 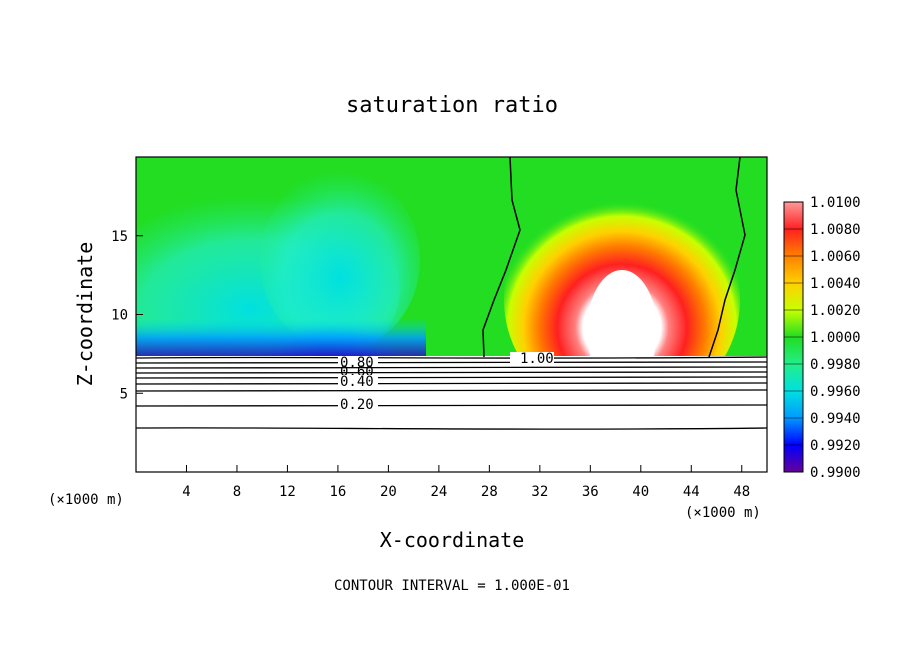 I want to click on chart-title: saturation ratio, so click(x=452, y=105).